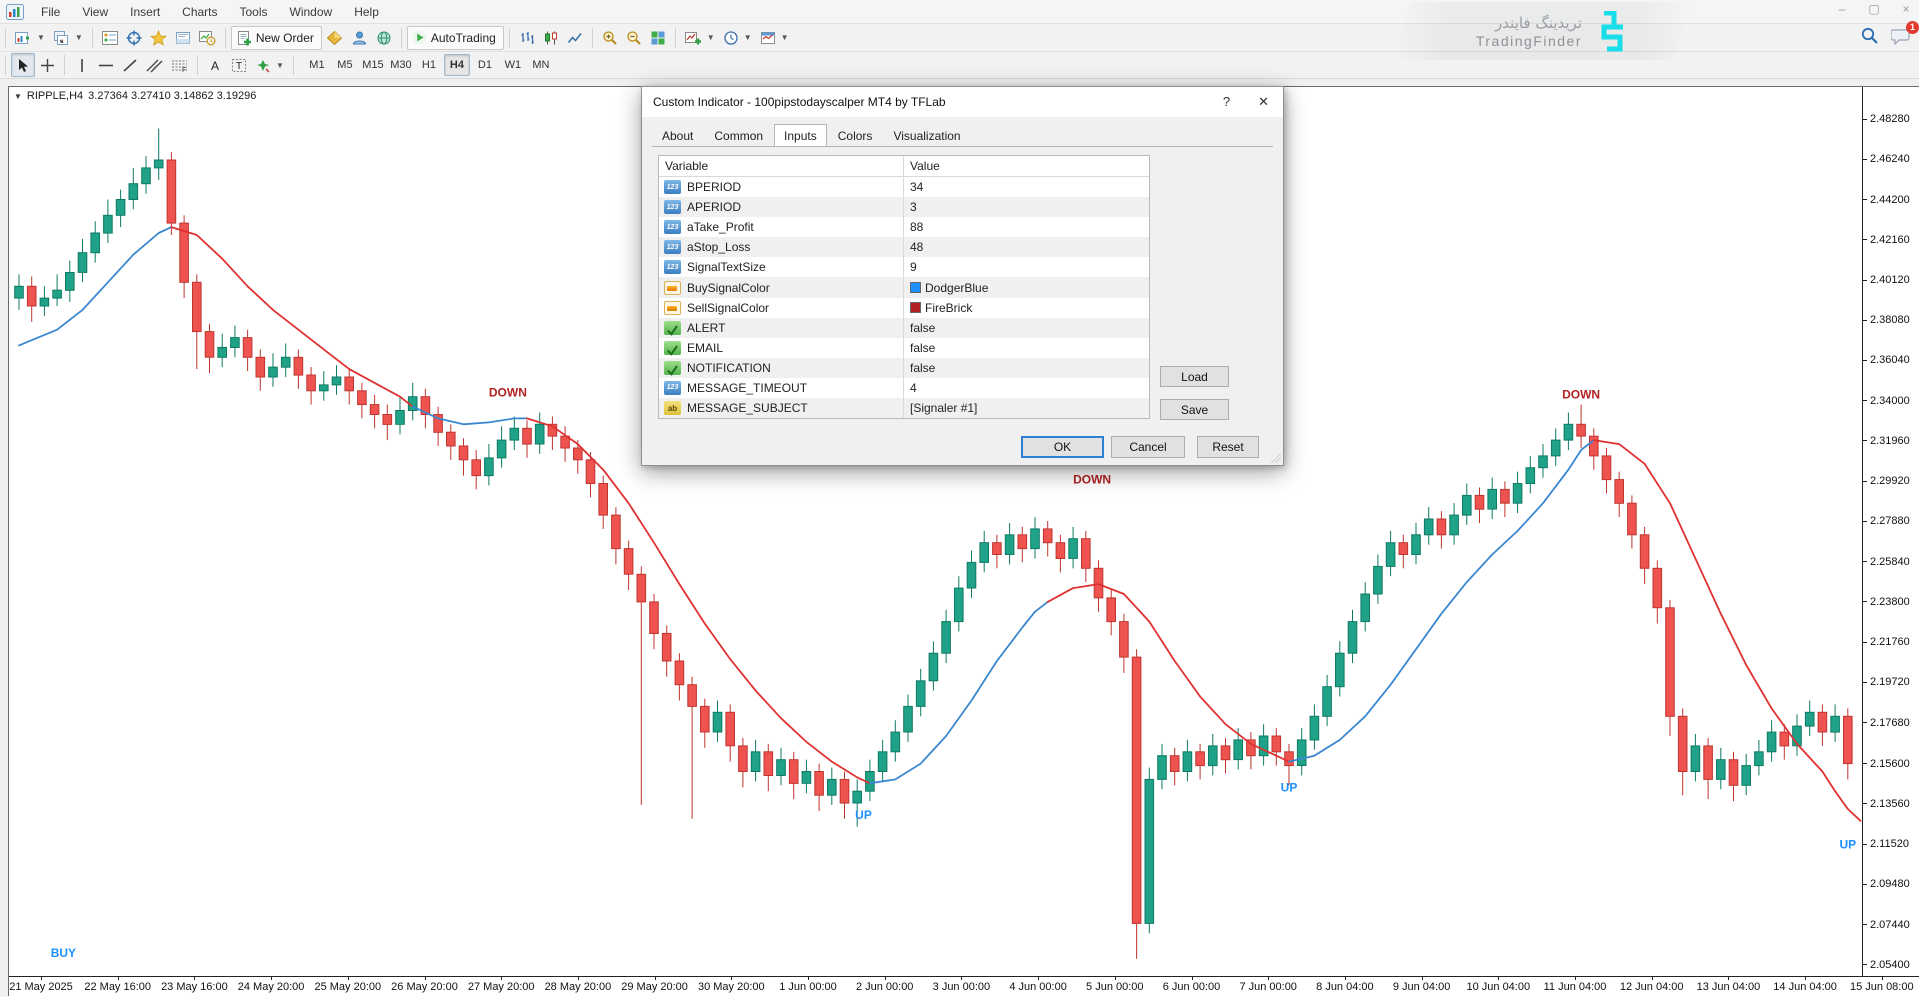 This screenshot has width=1919, height=997. Describe the element at coordinates (200, 11) in the screenshot. I see `menu-charts: Charts` at that location.